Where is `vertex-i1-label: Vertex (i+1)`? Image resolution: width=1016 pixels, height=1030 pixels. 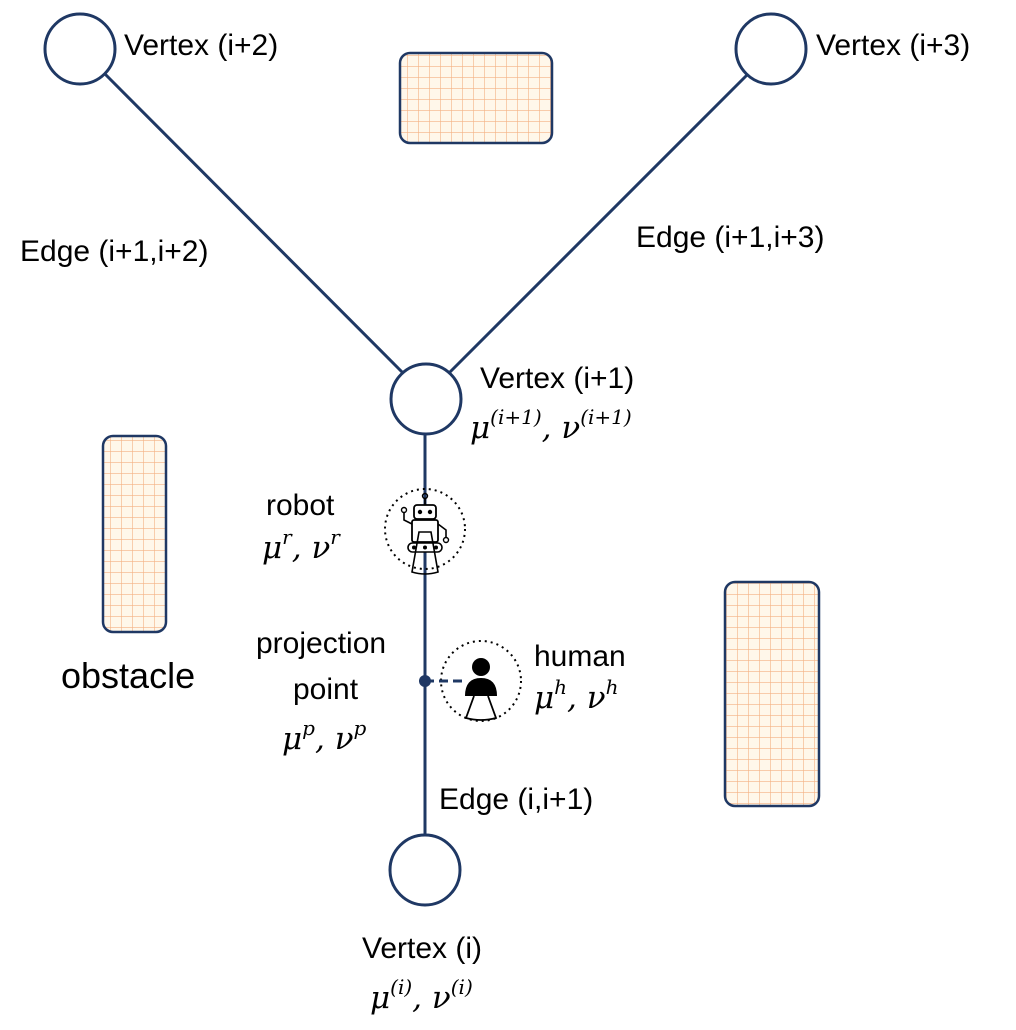
vertex-i1-label: Vertex (i+1) is located at coordinates (557, 378).